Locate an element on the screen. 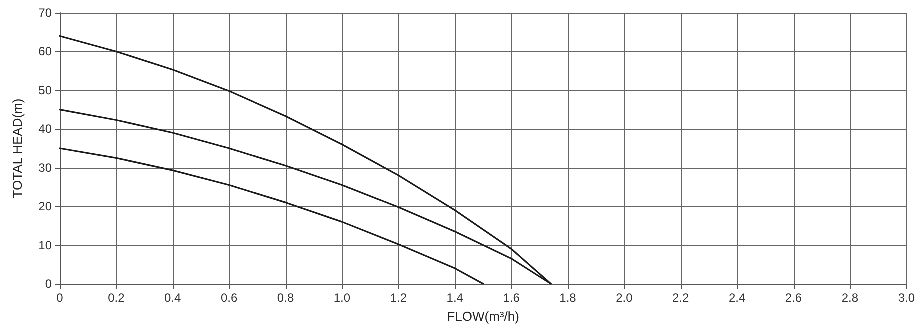 The width and height of the screenshot is (918, 330). x-tick-label: 1.8 is located at coordinates (568, 298).